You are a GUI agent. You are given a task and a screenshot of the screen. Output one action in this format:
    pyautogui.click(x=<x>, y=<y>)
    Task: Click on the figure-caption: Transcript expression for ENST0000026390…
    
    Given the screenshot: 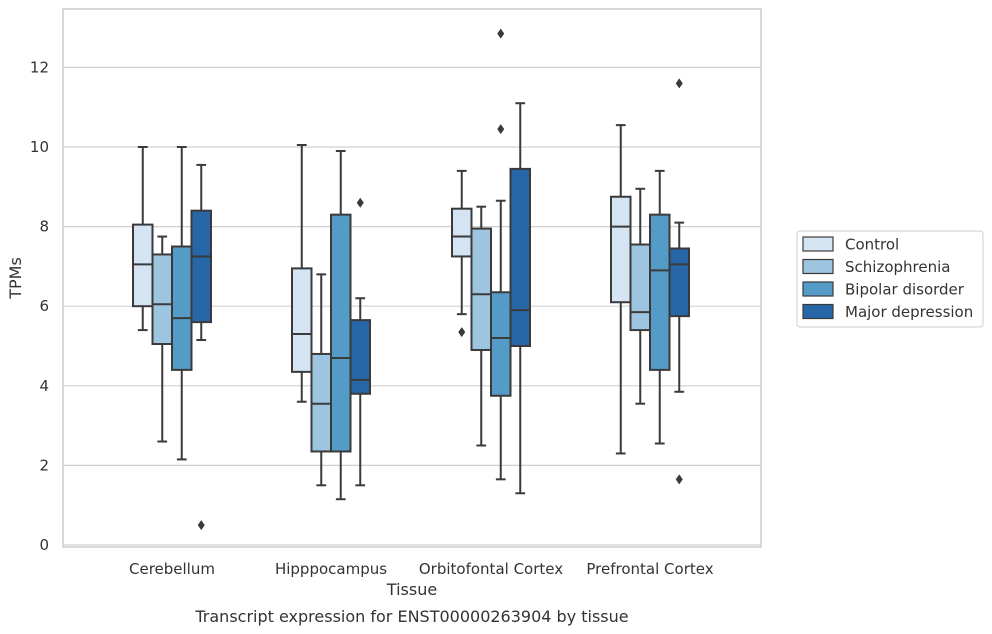 What is the action you would take?
    pyautogui.click(x=411, y=616)
    